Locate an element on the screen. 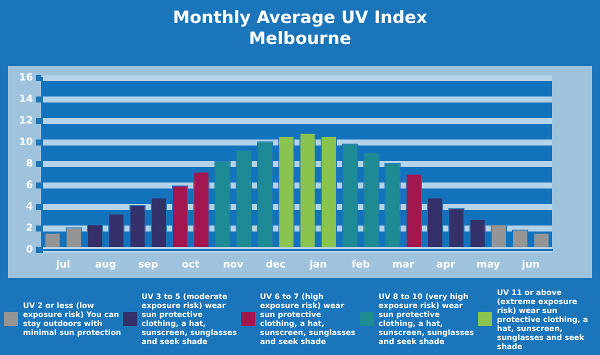 The width and height of the screenshot is (600, 355). chart-subtitle: Melbourne is located at coordinates (300, 39).